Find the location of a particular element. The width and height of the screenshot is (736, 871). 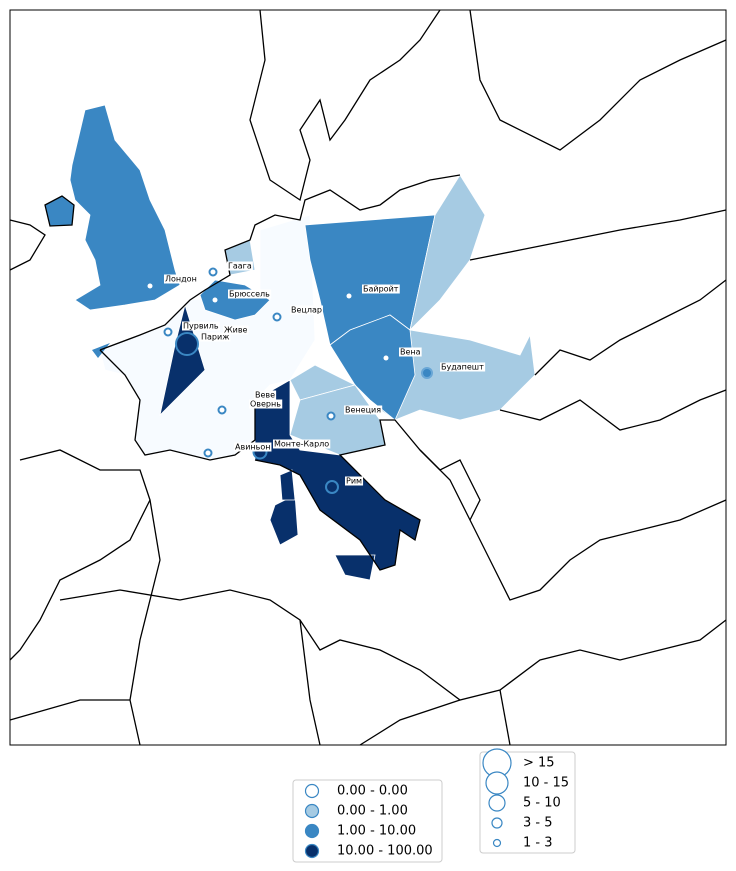

city-label: Овернь is located at coordinates (265, 404).